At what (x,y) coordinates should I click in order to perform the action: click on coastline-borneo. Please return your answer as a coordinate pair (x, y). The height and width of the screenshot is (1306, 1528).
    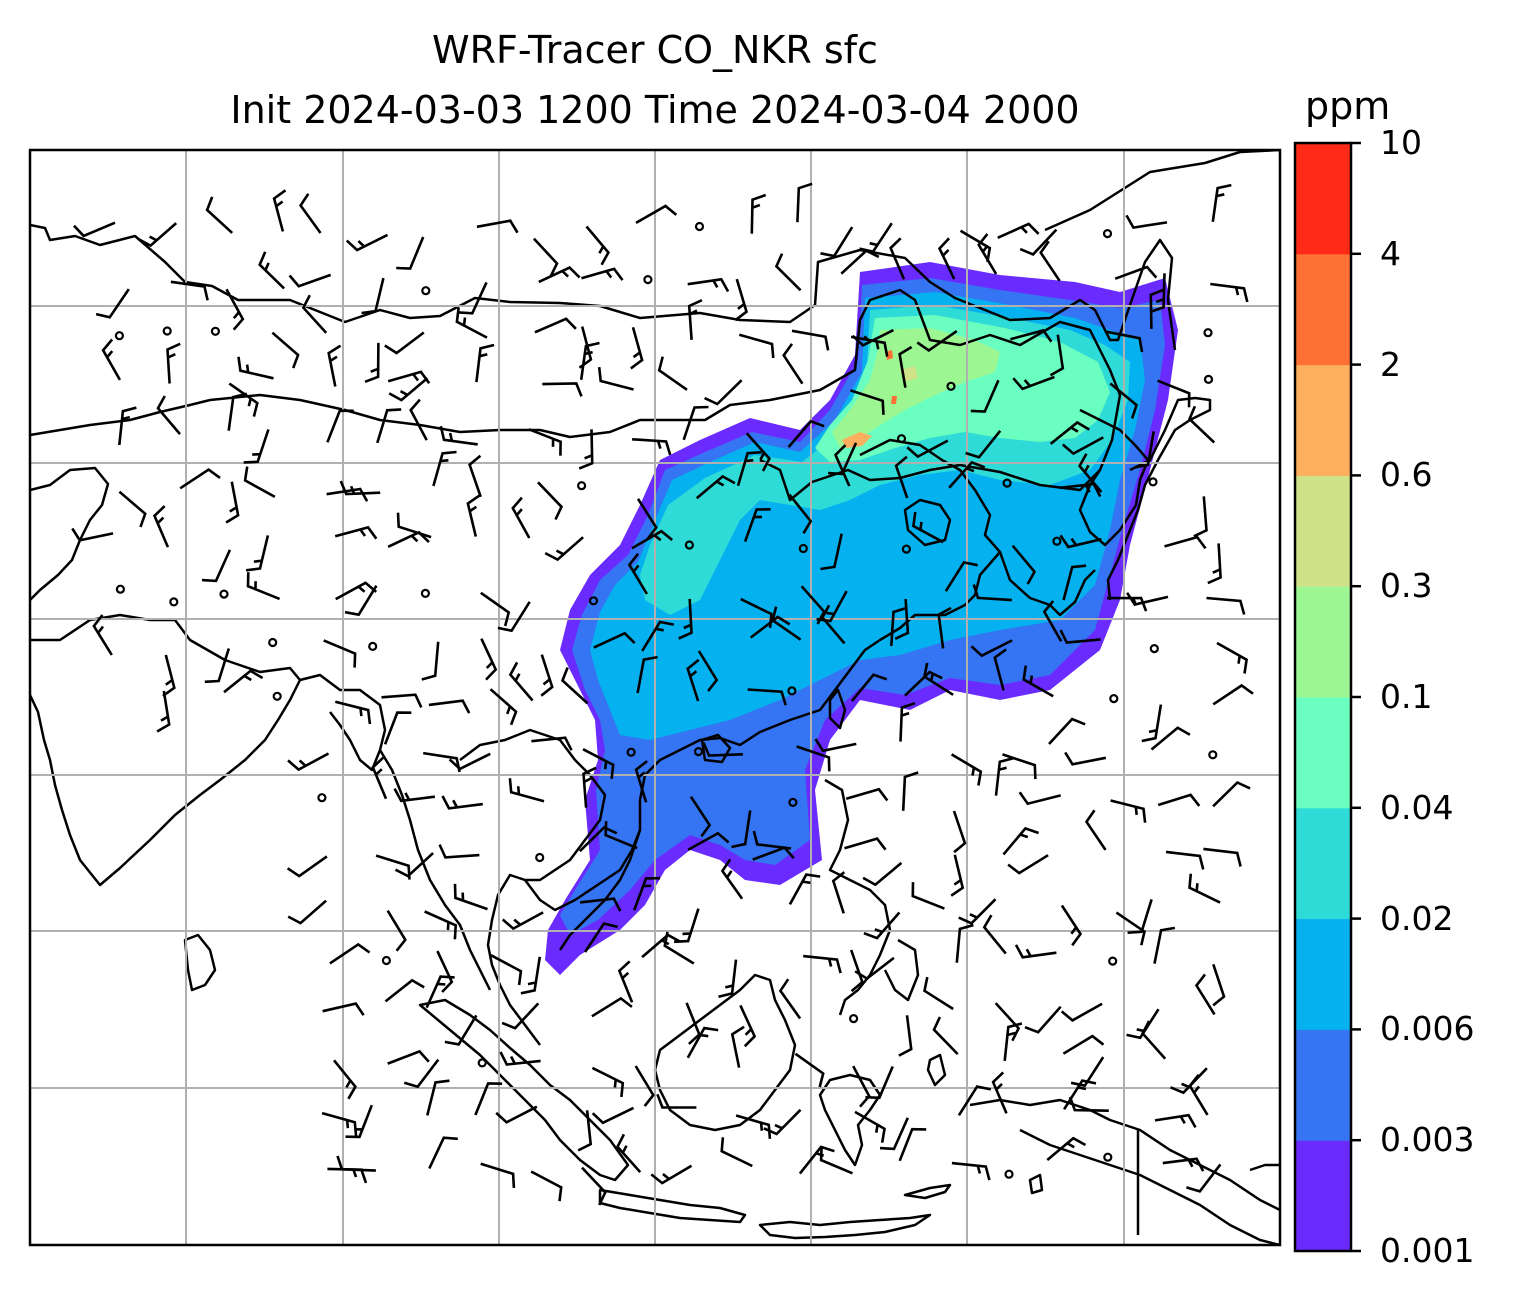
    Looking at the image, I should click on (725, 1052).